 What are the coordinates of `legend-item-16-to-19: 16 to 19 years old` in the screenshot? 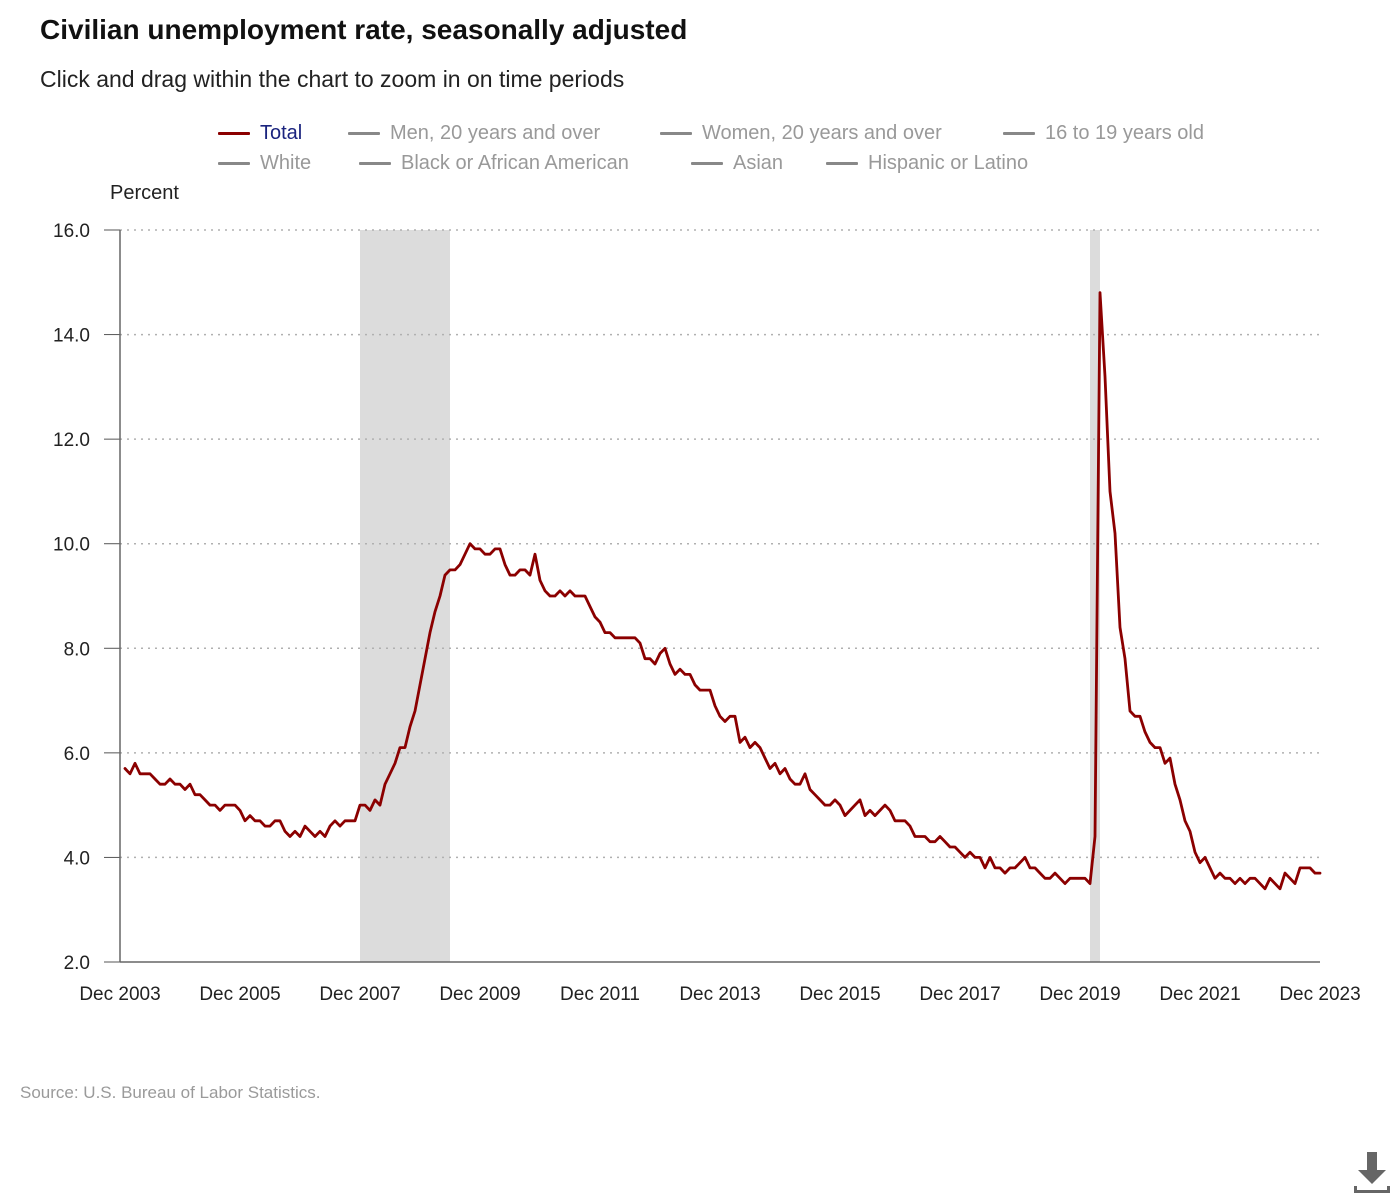 It's located at (1103, 133).